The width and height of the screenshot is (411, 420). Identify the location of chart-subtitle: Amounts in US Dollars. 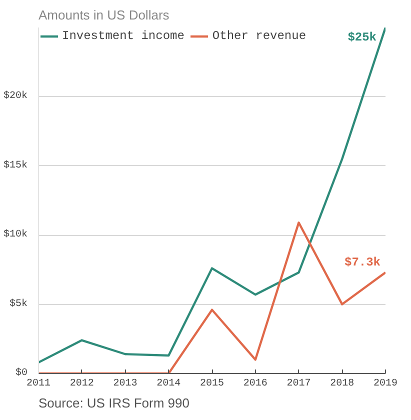
(104, 15).